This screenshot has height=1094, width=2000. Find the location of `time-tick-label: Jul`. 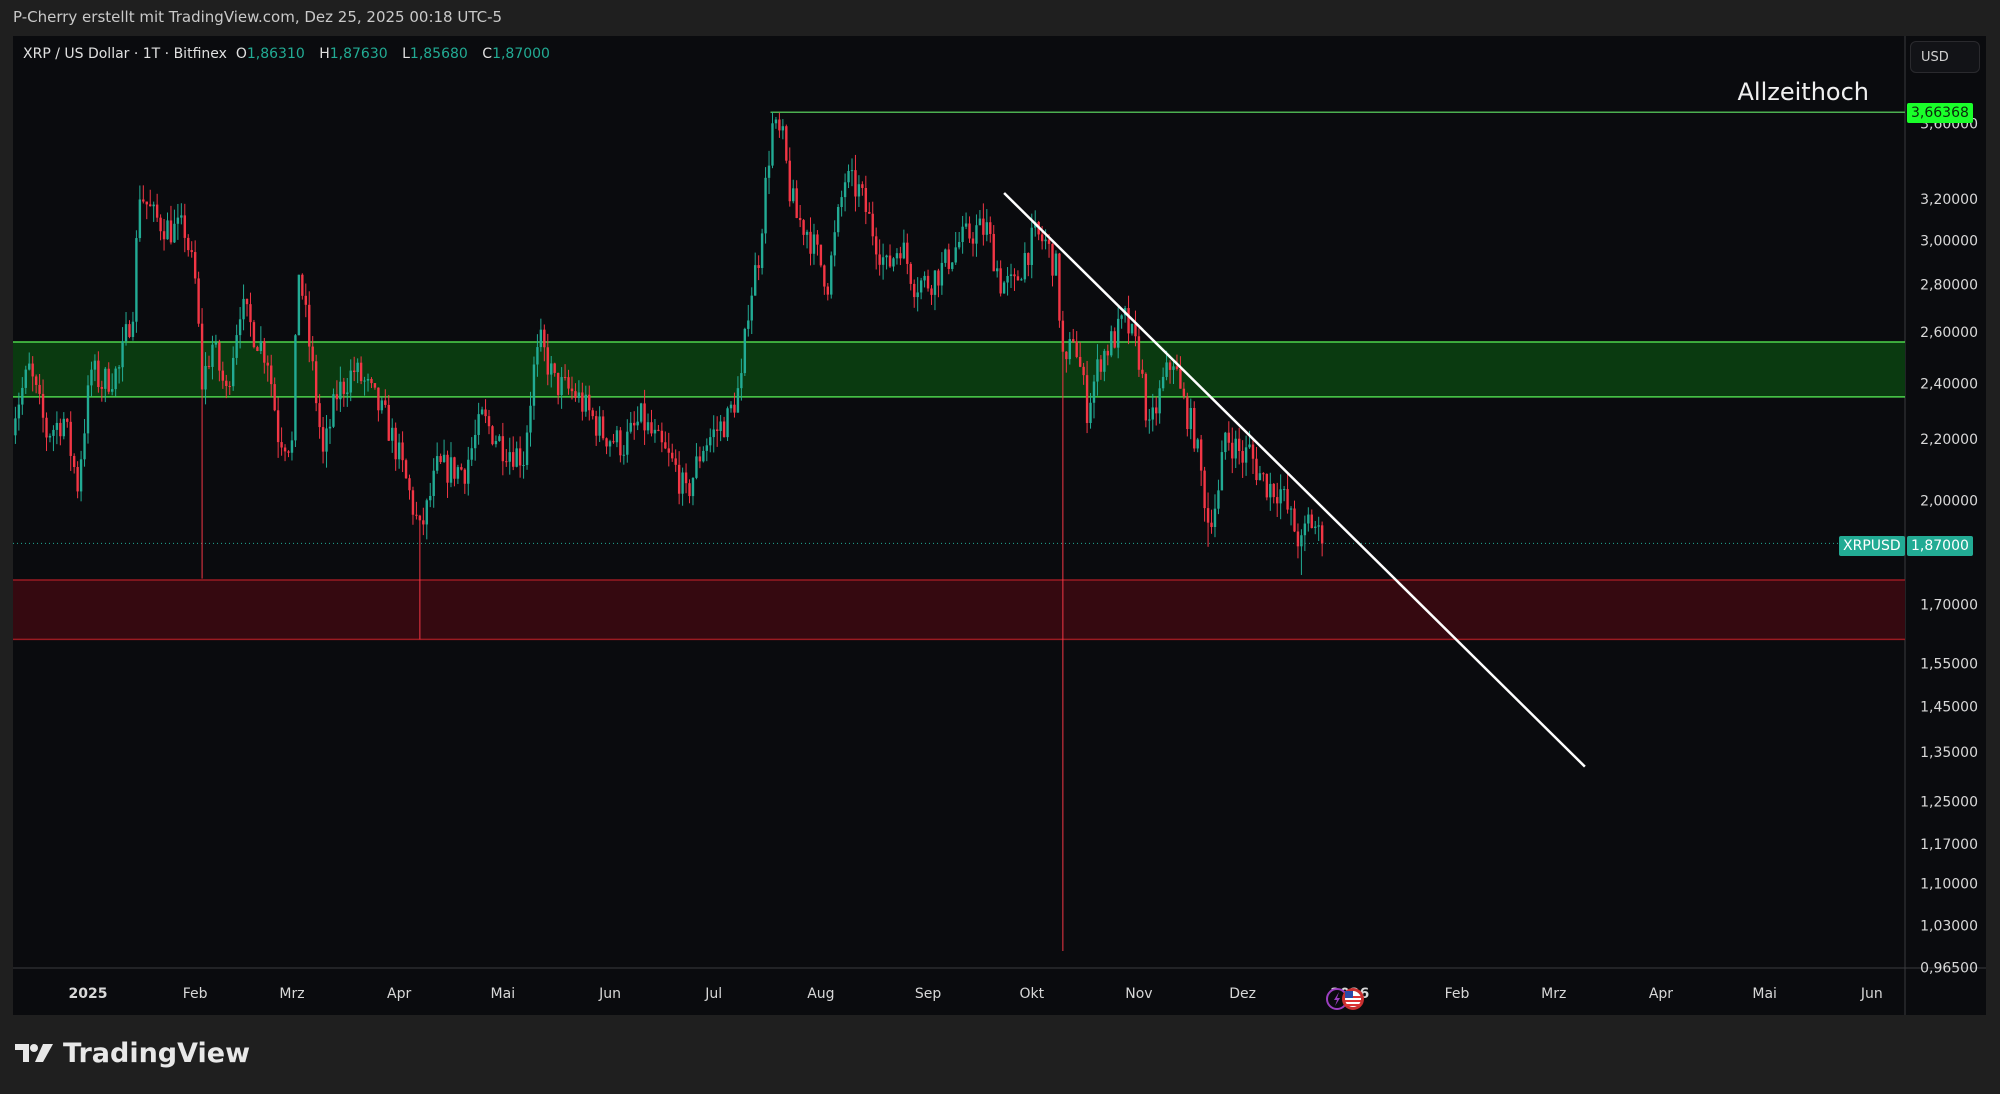

time-tick-label: Jul is located at coordinates (713, 994).